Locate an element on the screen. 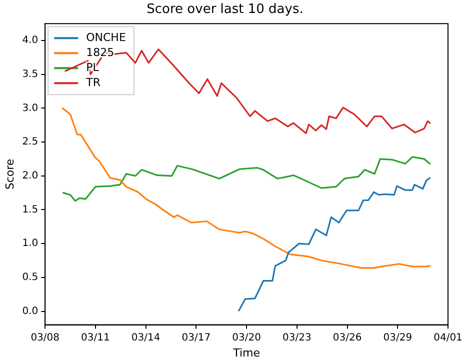 Image resolution: width=468 pixels, height=360 pixels. legend-label: 1825 is located at coordinates (100, 52).